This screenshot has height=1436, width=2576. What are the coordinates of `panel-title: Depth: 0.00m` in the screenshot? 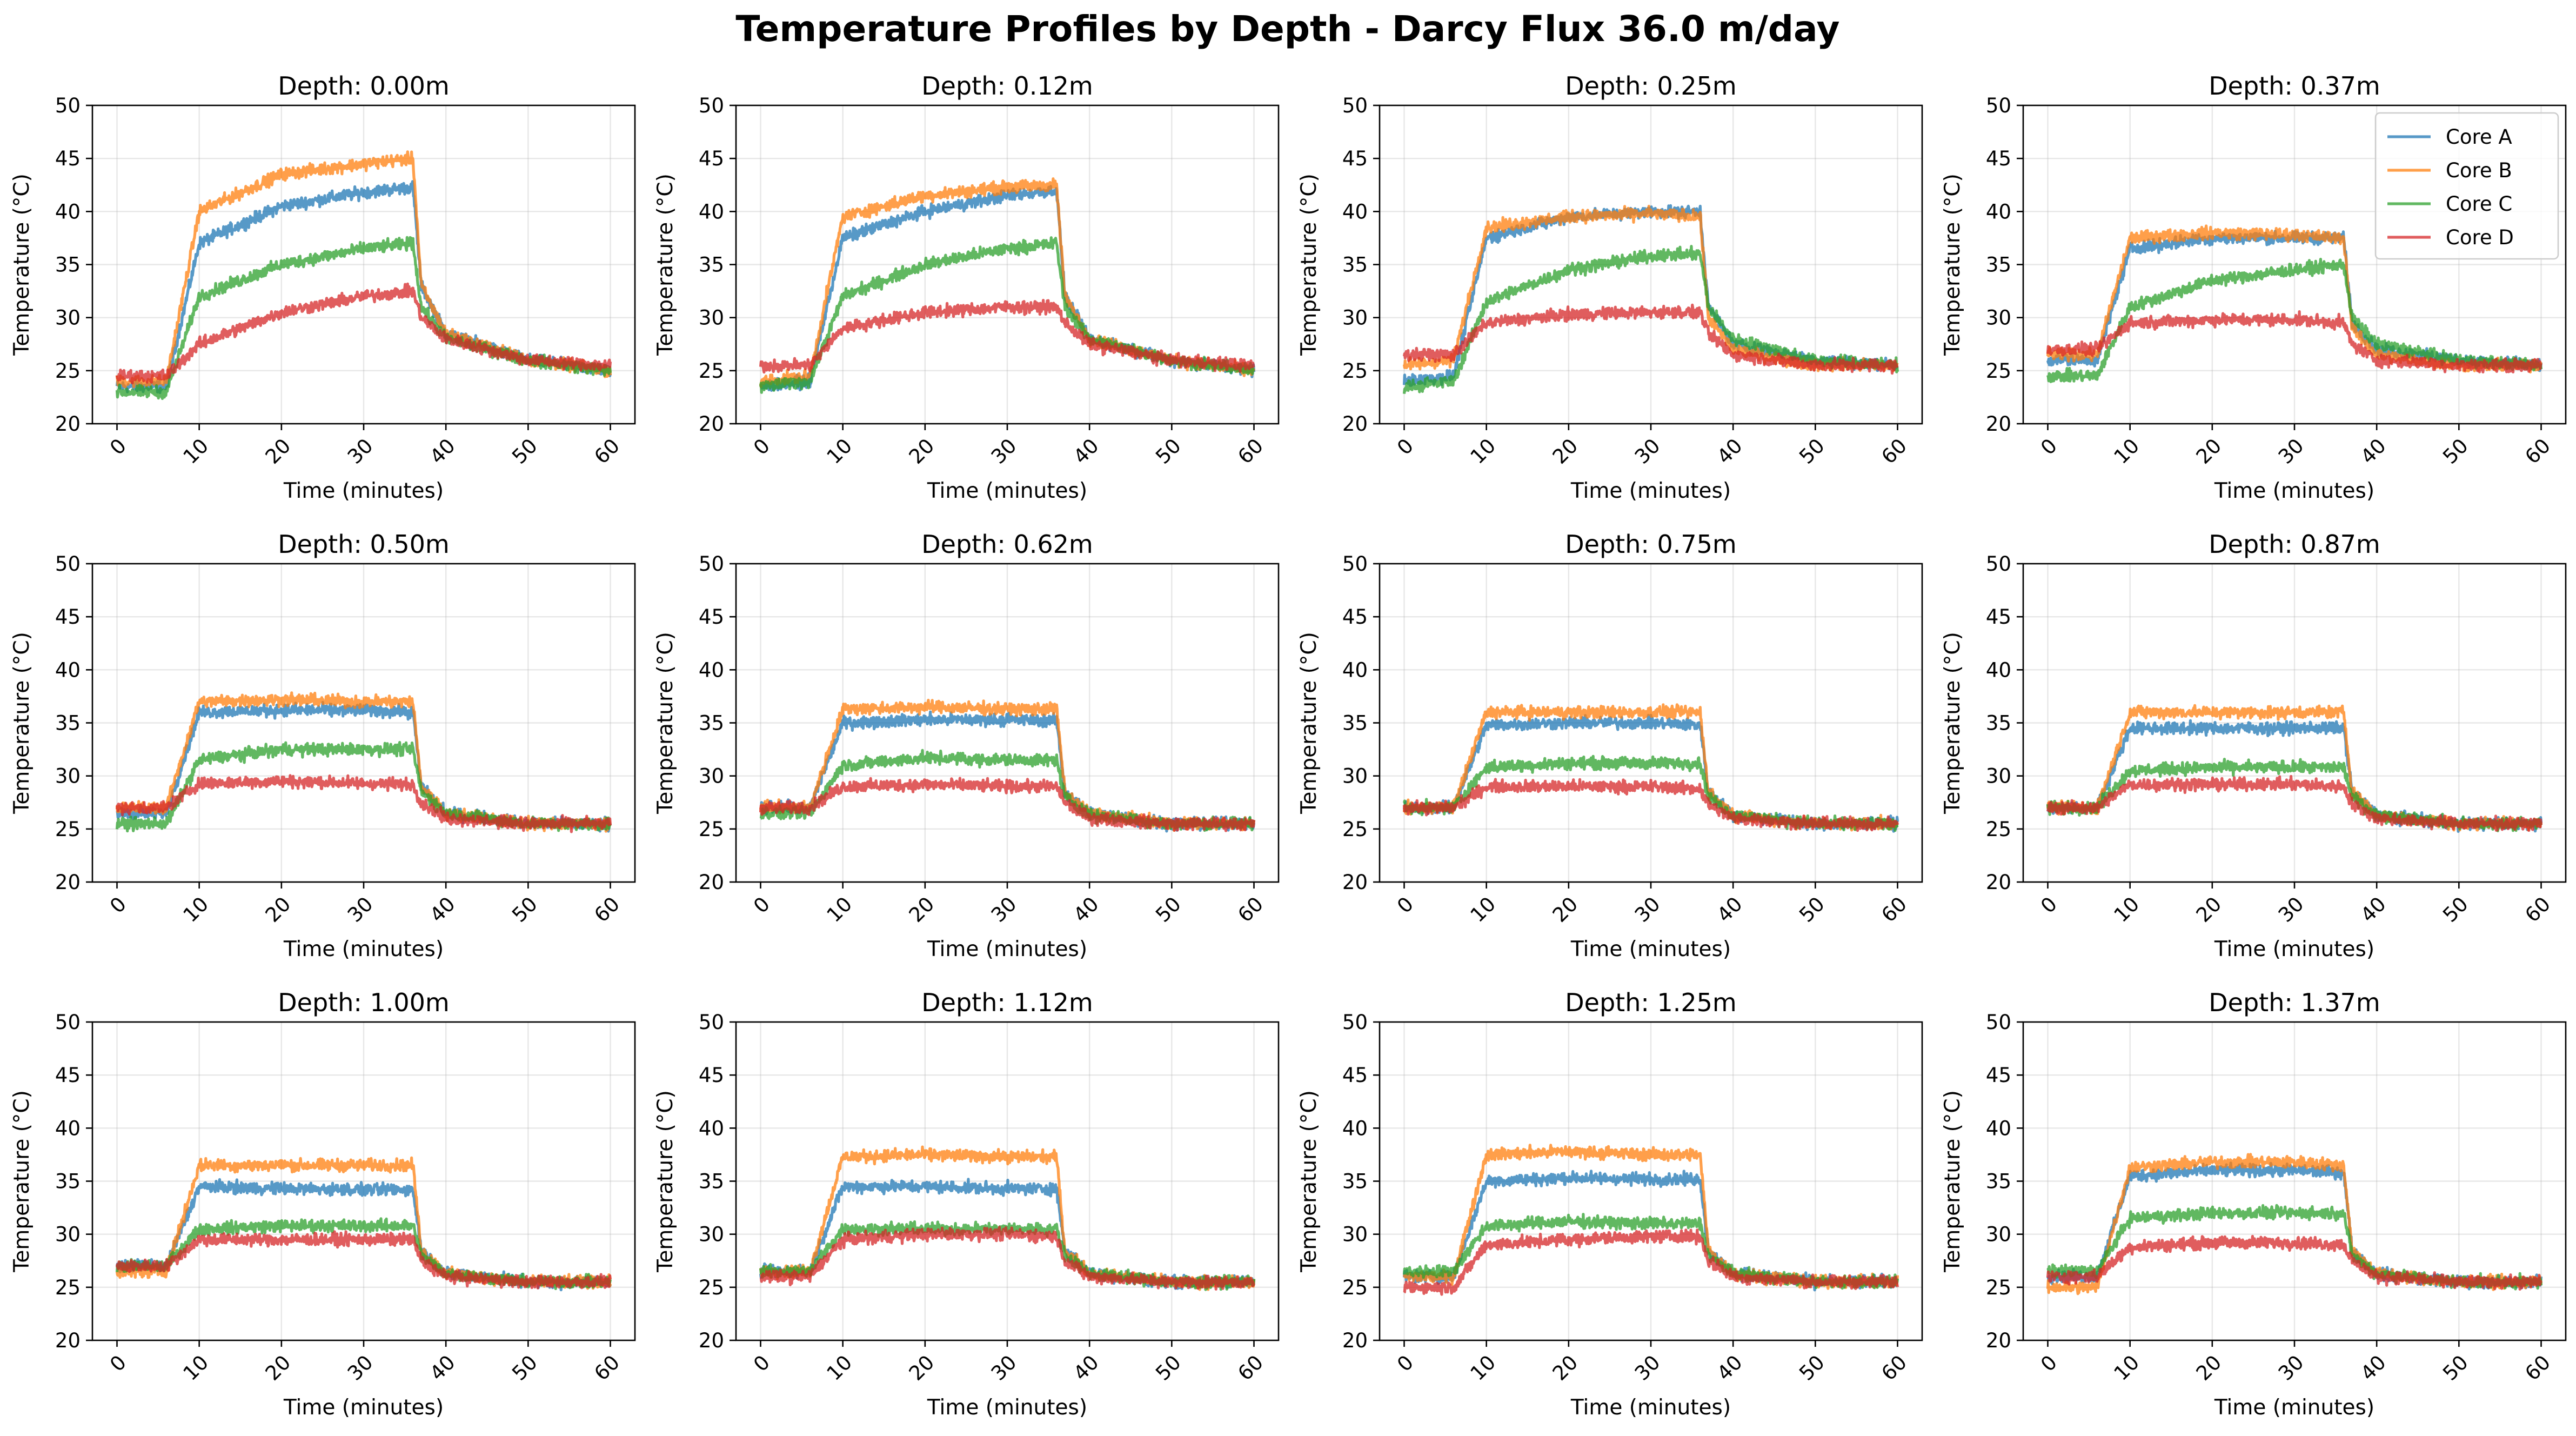 It's located at (363, 86).